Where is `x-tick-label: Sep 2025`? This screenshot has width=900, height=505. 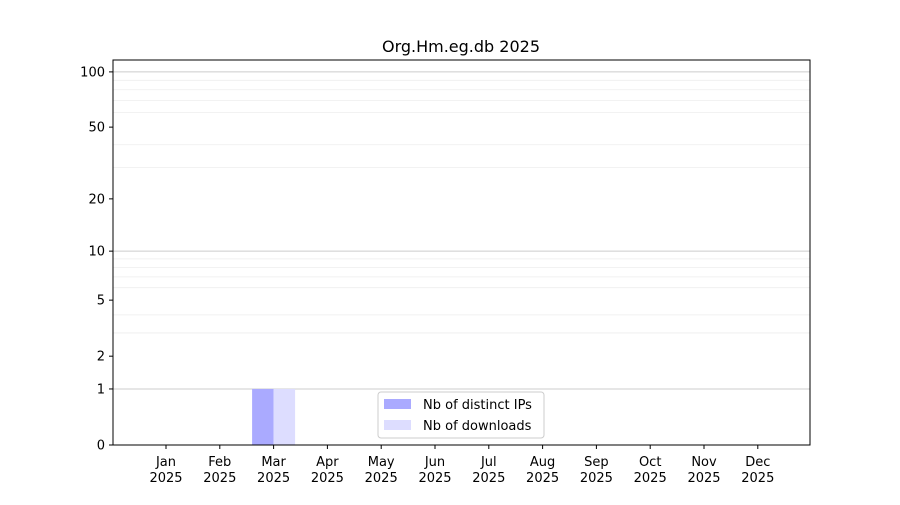 x-tick-label: Sep 2025 is located at coordinates (596, 470).